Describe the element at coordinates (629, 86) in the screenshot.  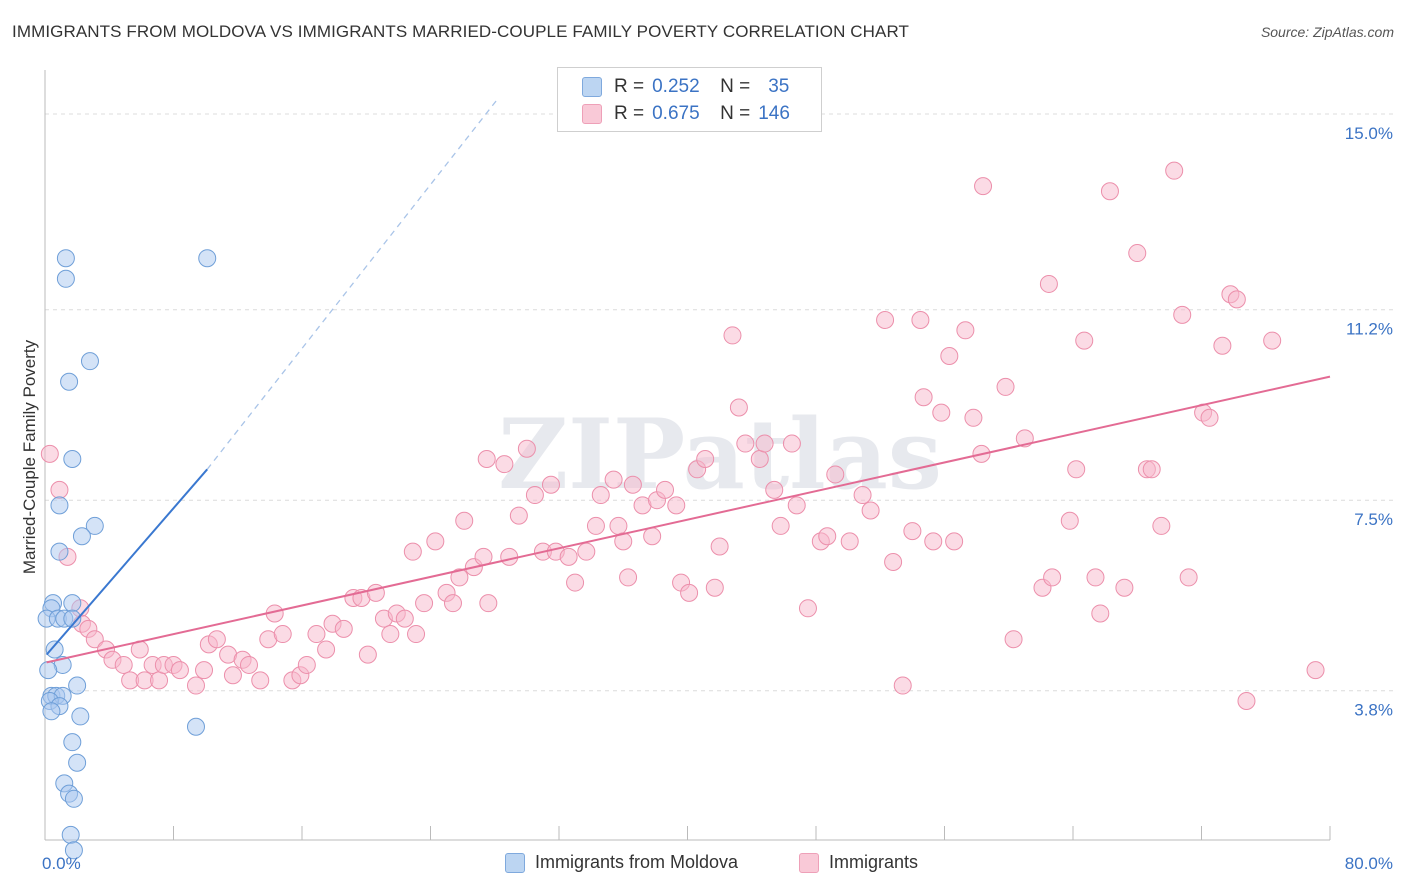
I see `r-label: R =` at that location.